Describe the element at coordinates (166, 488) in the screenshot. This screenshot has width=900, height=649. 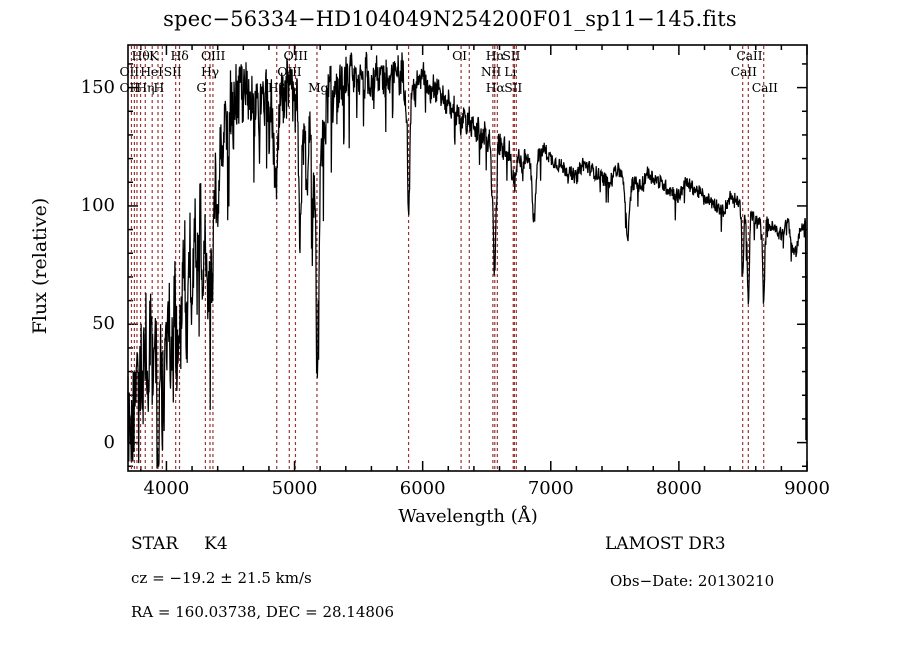
I see `x-tick-label: 4000` at that location.